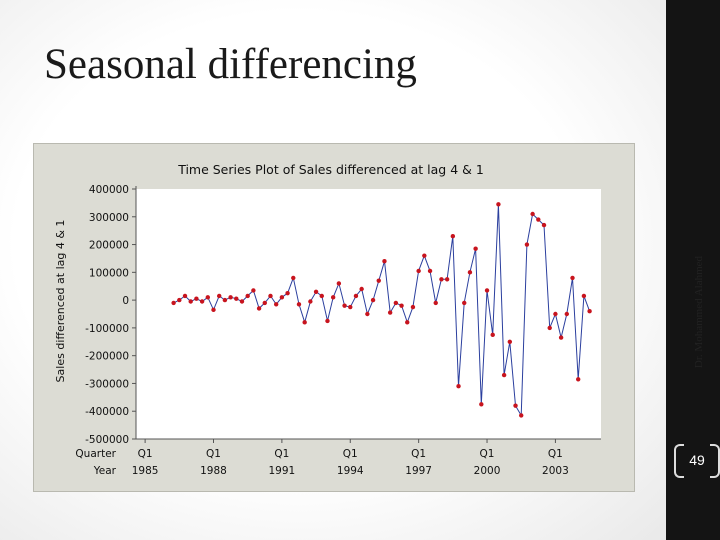 The height and width of the screenshot is (540, 720). I want to click on y-tick-label: 400000, so click(109, 190).